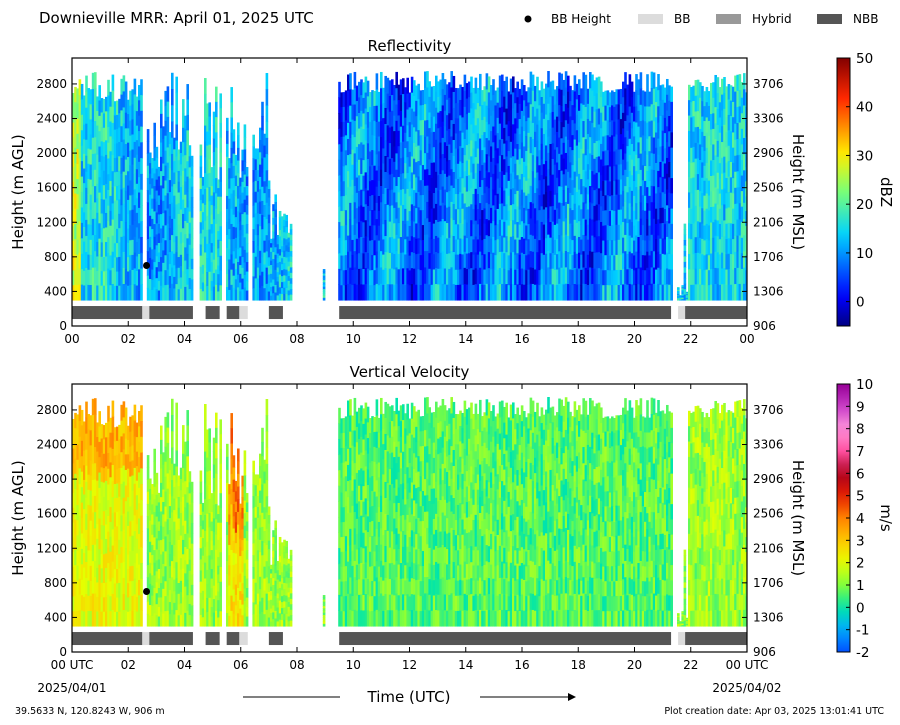 The height and width of the screenshot is (725, 900). What do you see at coordinates (865, 189) in the screenshot?
I see `colorbar: 0 10 20 30 40 50 dBZ` at bounding box center [865, 189].